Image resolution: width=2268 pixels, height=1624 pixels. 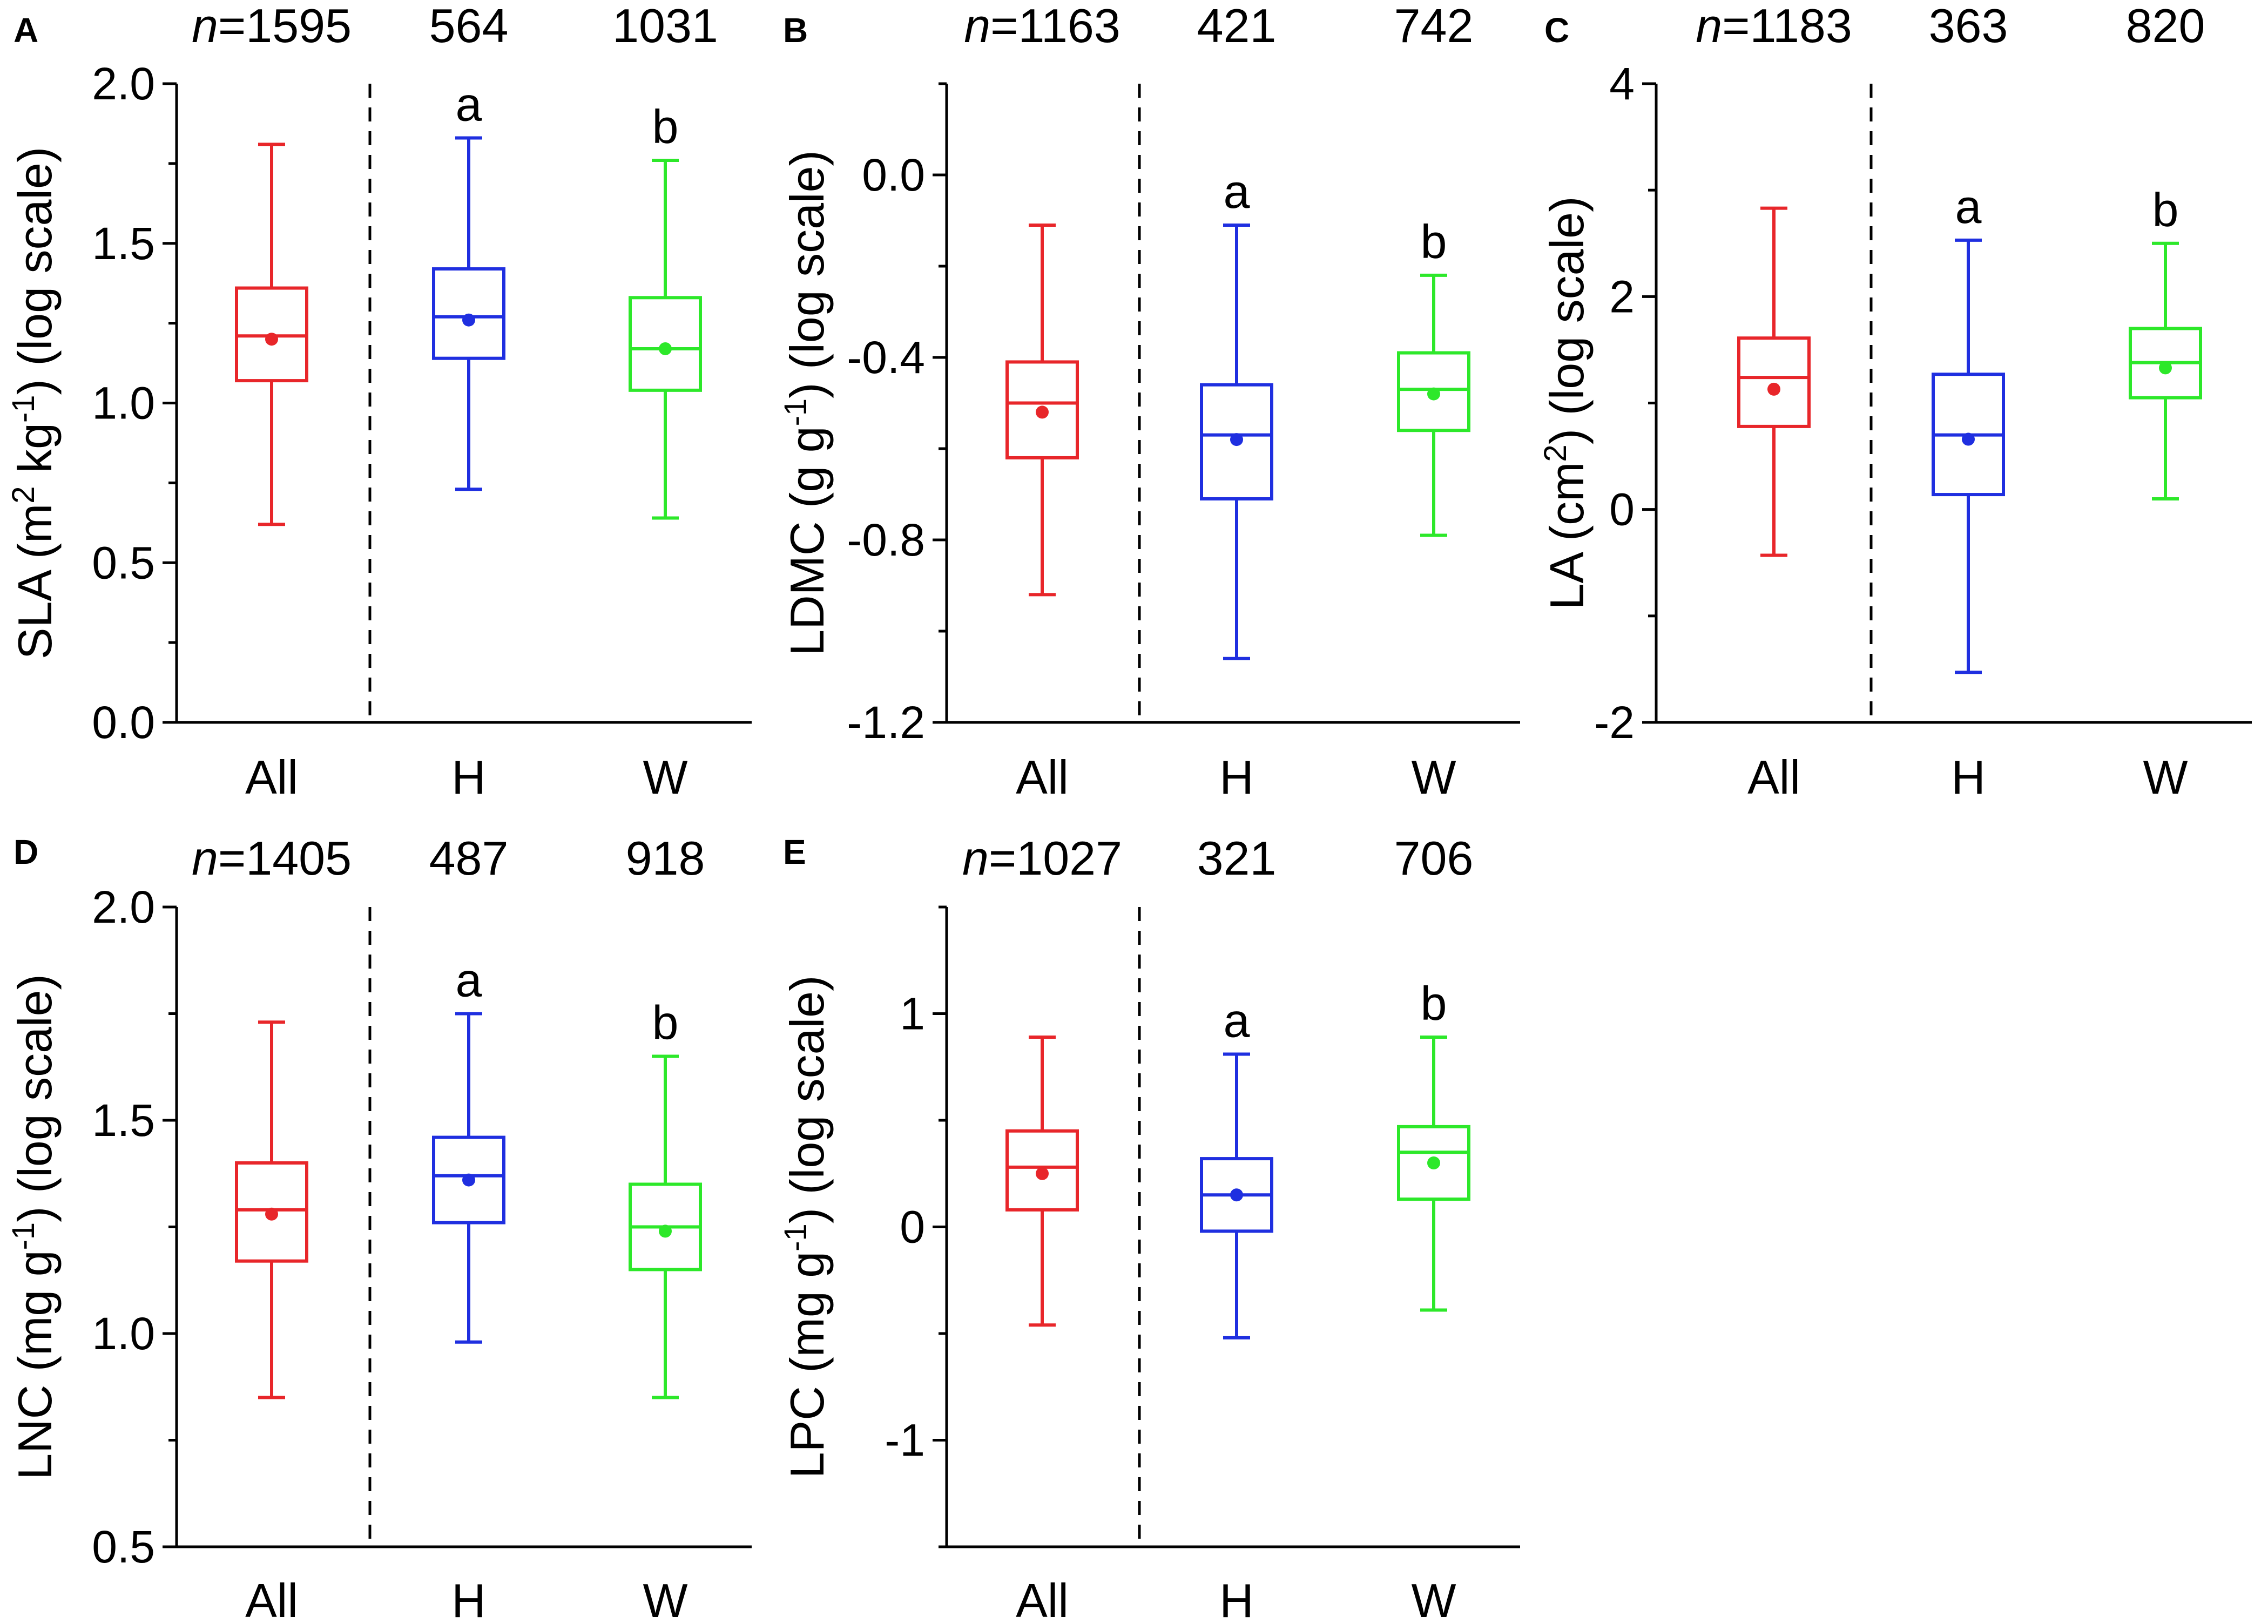 I want to click on y-tick-label: 0, so click(x=1622, y=509).